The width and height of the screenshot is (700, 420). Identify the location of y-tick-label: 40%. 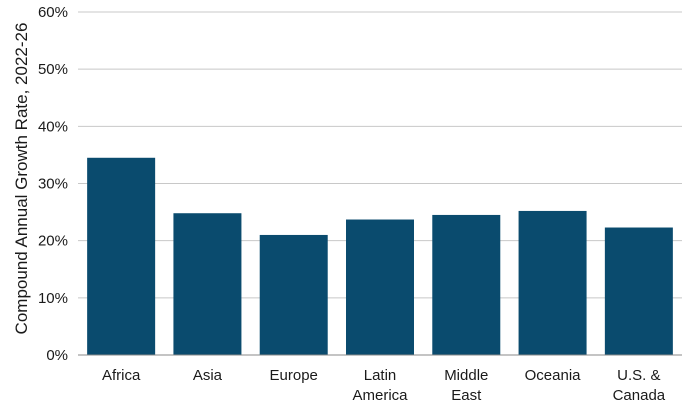
(53, 126).